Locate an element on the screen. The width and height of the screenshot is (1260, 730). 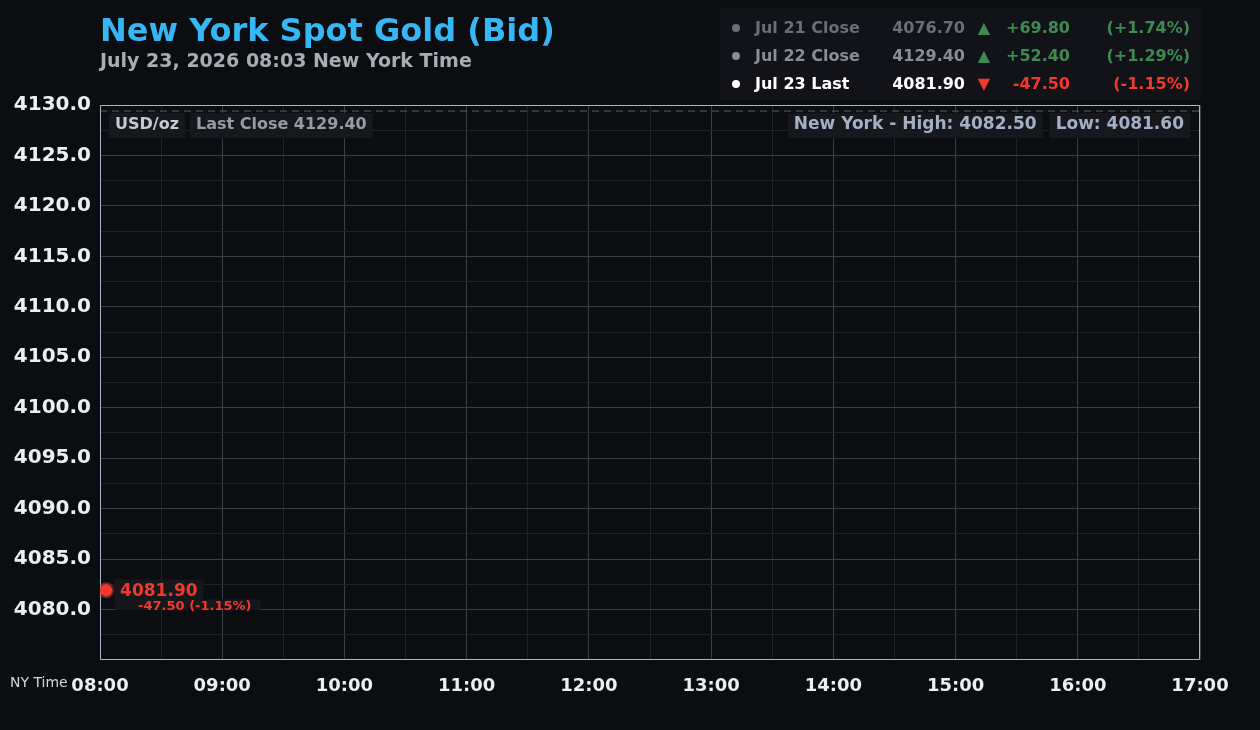
x-tick-label: 08:00 is located at coordinates (100, 685).